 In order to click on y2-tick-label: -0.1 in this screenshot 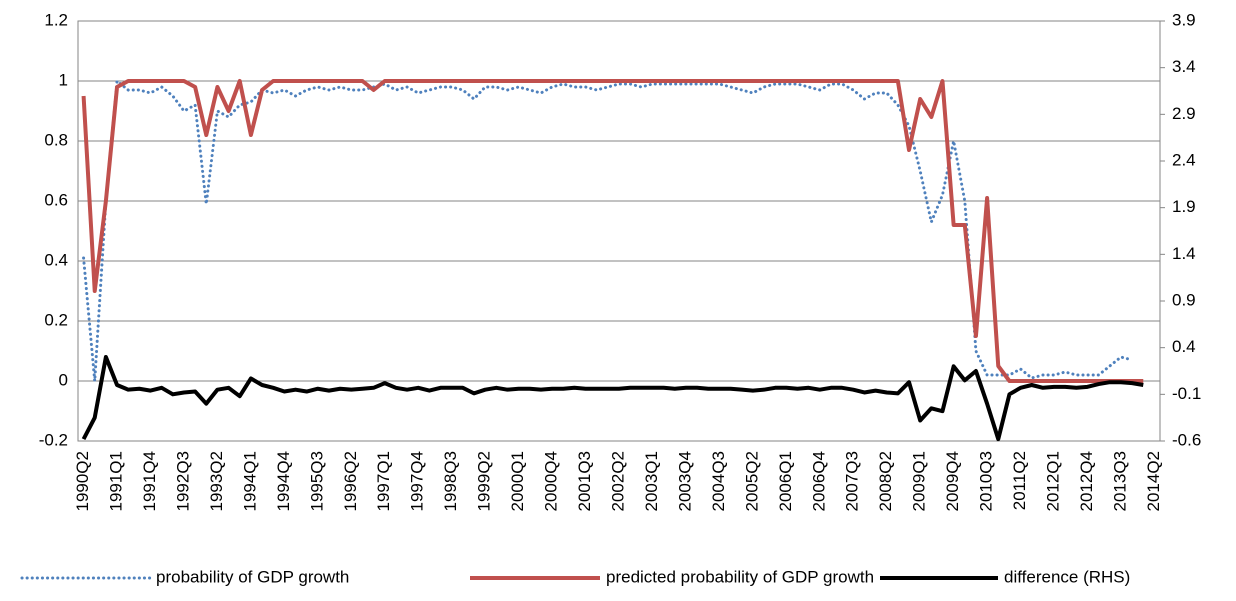, I will do `click(1186, 393)`.